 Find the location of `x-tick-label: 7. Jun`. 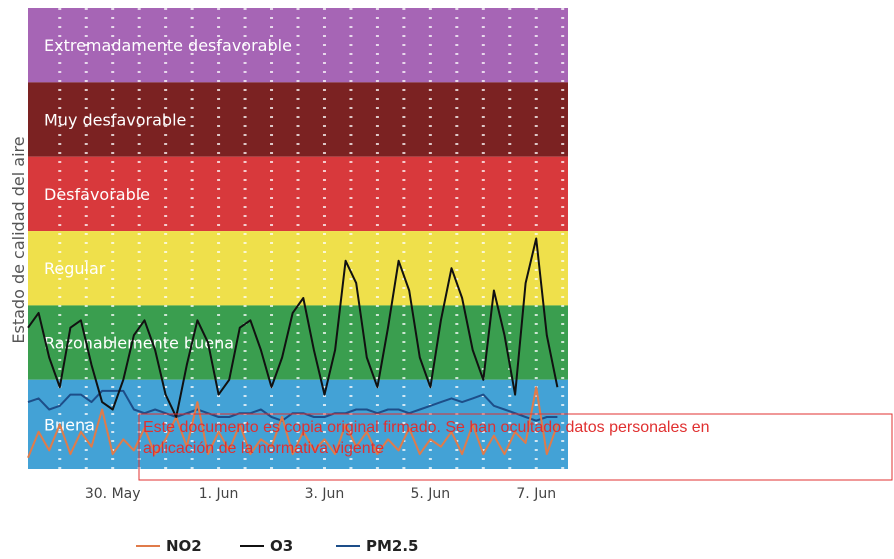

x-tick-label: 7. Jun is located at coordinates (536, 494).